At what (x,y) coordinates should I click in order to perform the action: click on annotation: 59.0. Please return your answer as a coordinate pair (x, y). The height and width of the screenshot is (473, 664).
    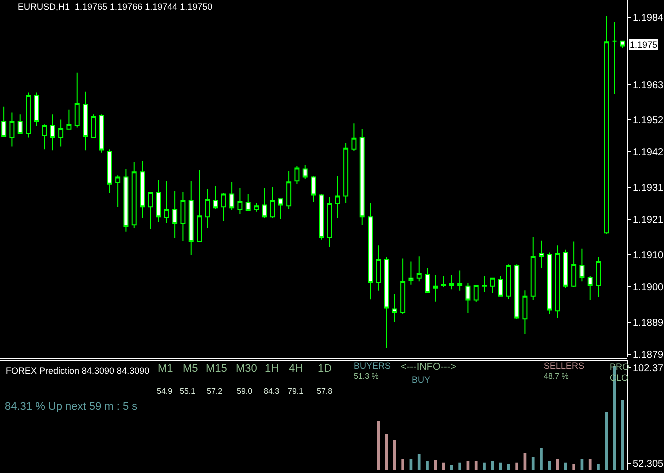
    Looking at the image, I should click on (245, 391).